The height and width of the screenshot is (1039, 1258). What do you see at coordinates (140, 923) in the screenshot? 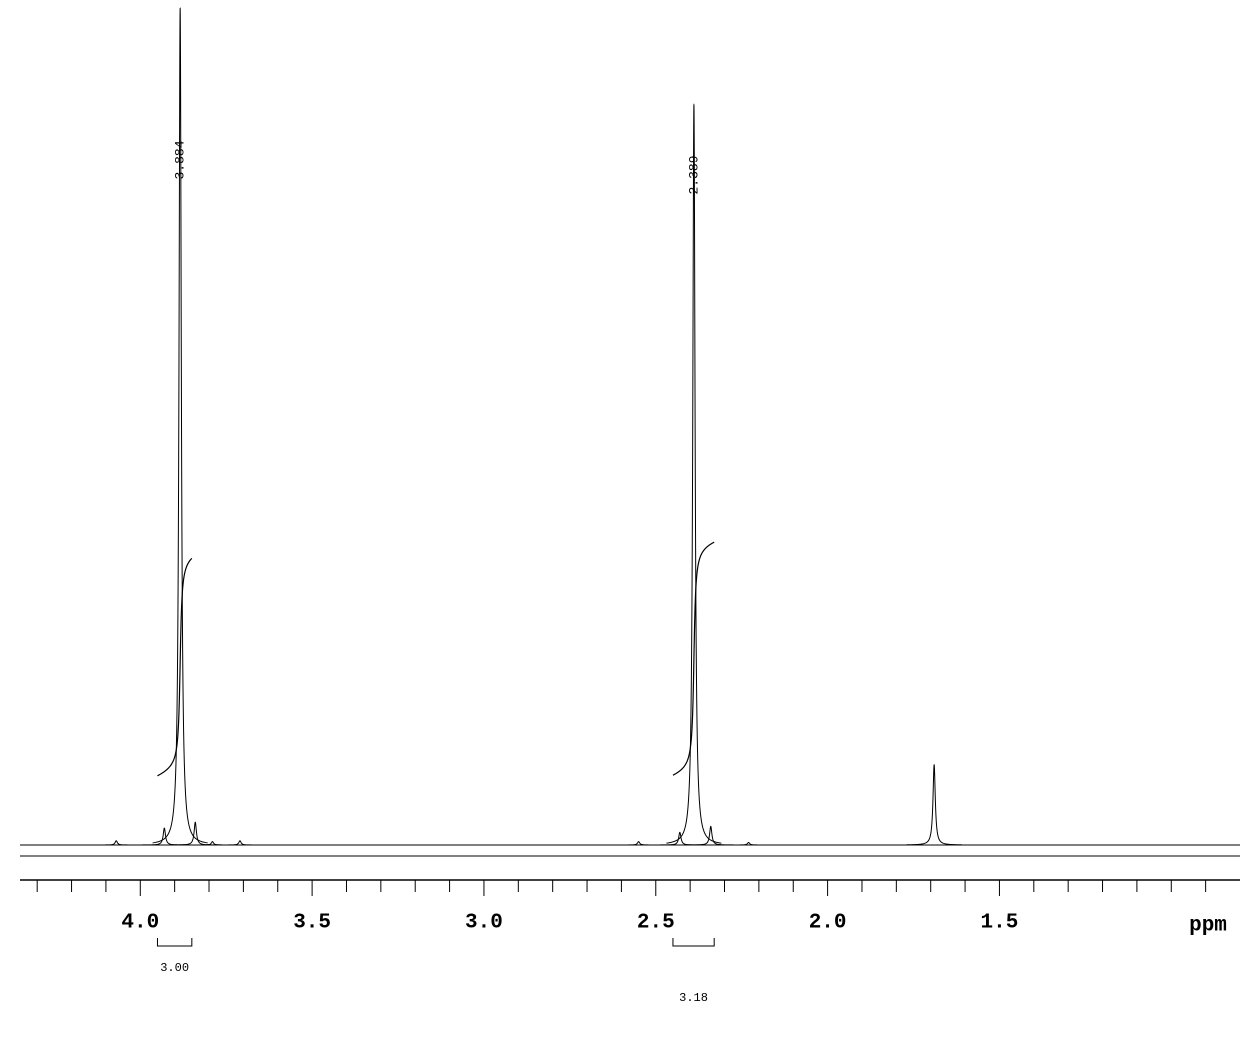
I see `x-tick-label: 4.0` at bounding box center [140, 923].